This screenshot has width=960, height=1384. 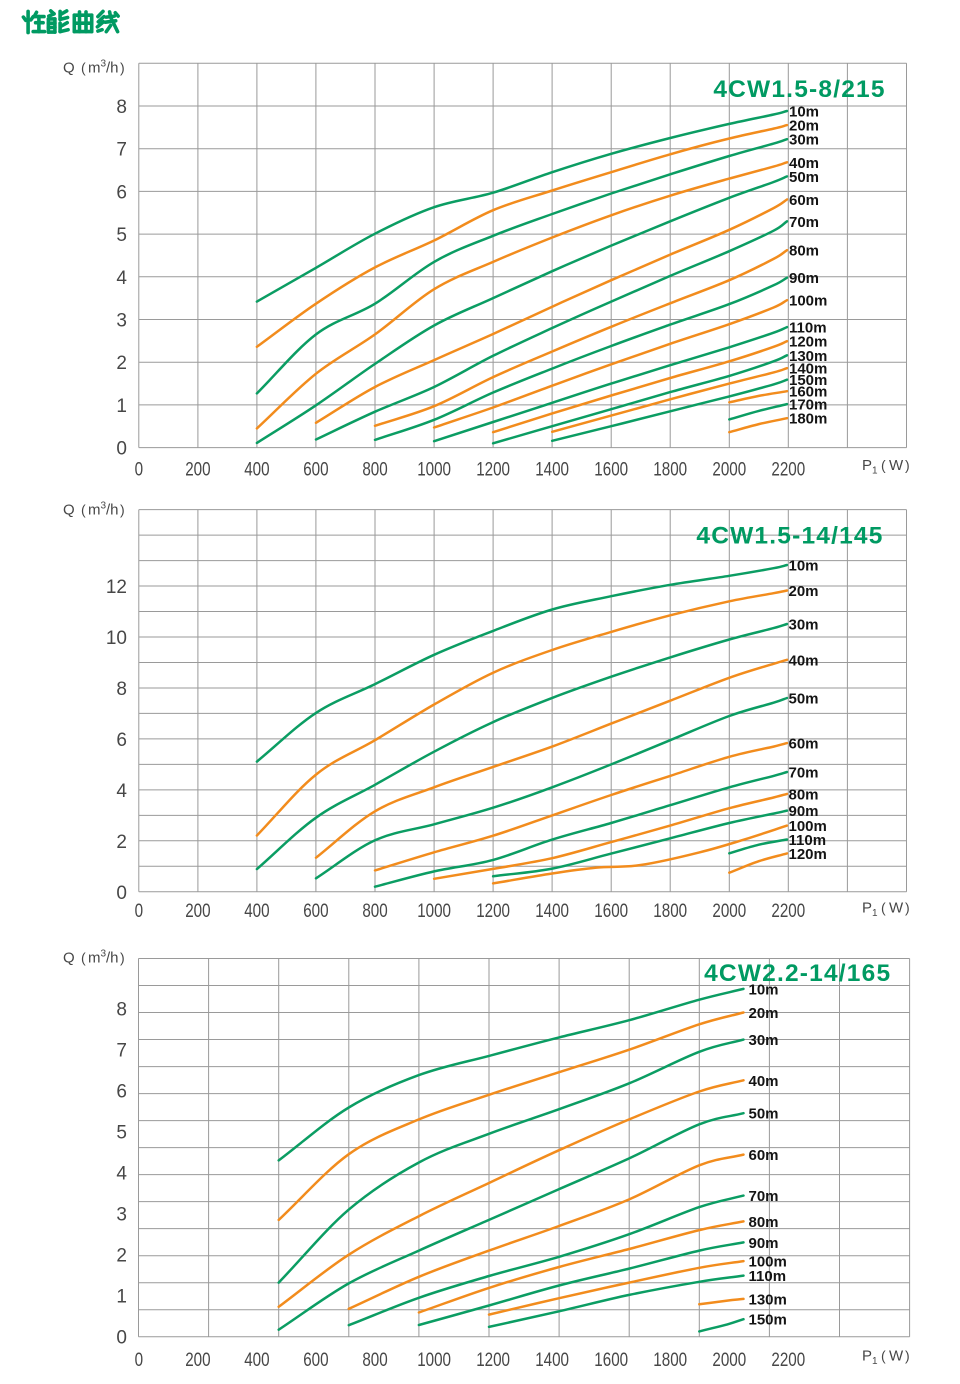 What do you see at coordinates (808, 826) in the screenshot?
I see `svg-text: 100m` at bounding box center [808, 826].